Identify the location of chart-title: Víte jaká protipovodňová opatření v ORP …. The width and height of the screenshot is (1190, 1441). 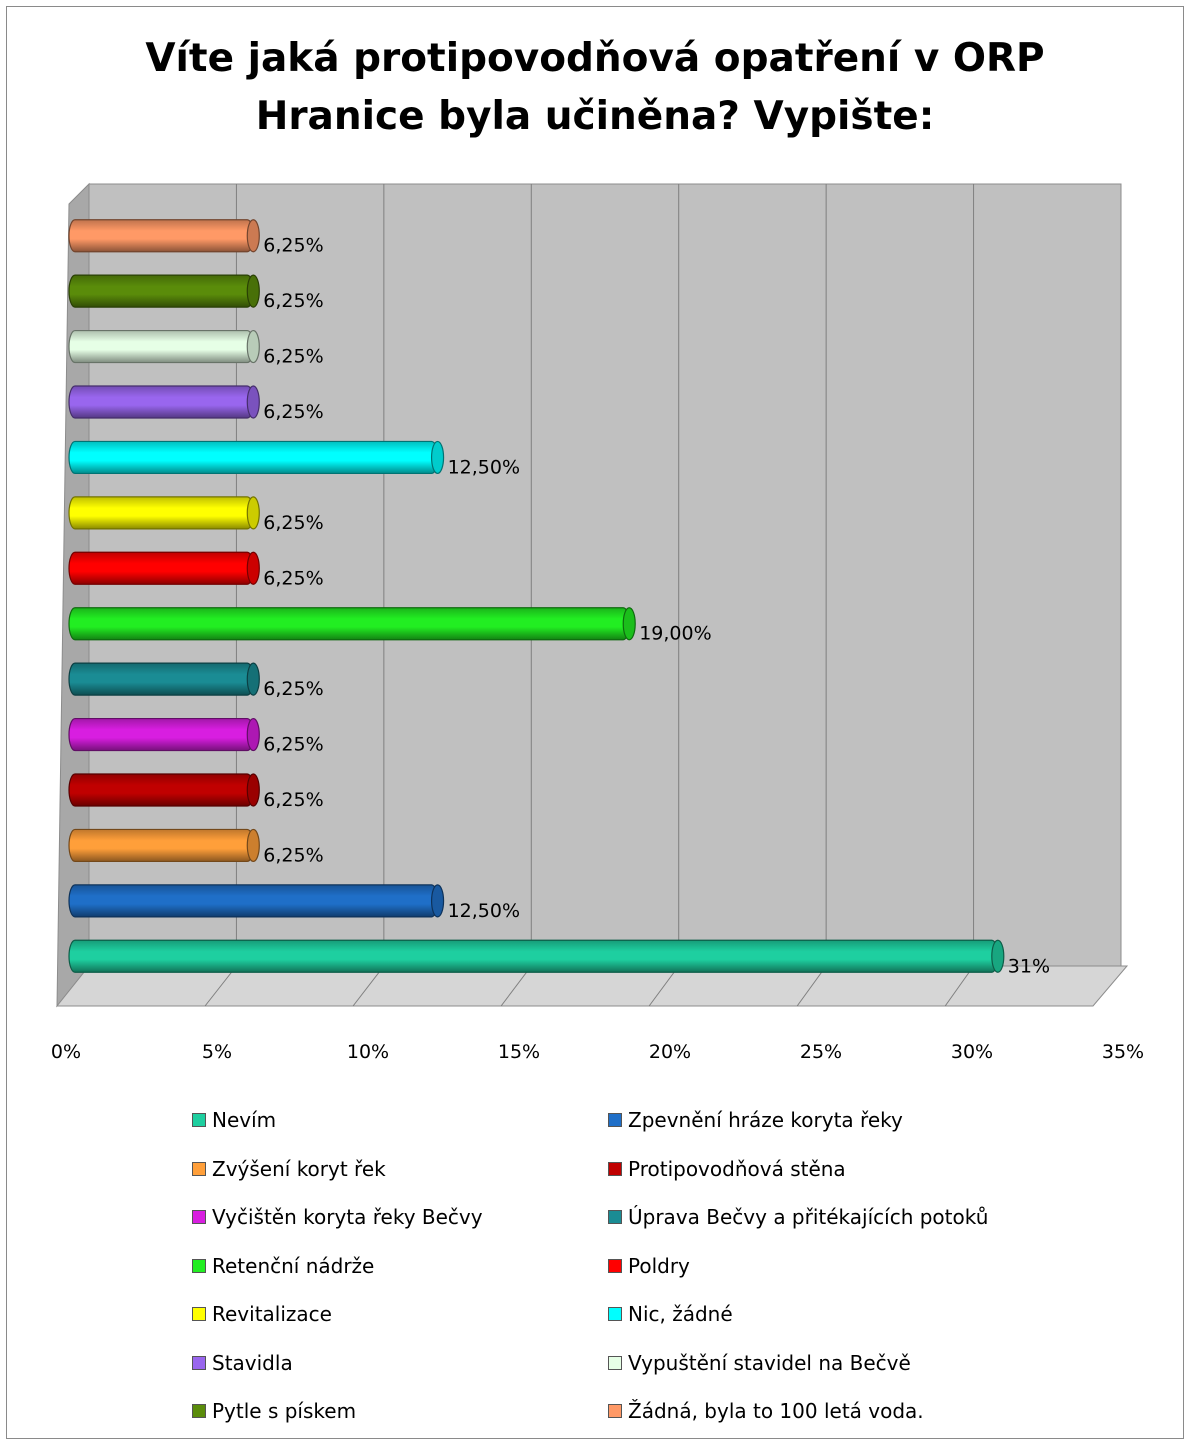
(595, 88).